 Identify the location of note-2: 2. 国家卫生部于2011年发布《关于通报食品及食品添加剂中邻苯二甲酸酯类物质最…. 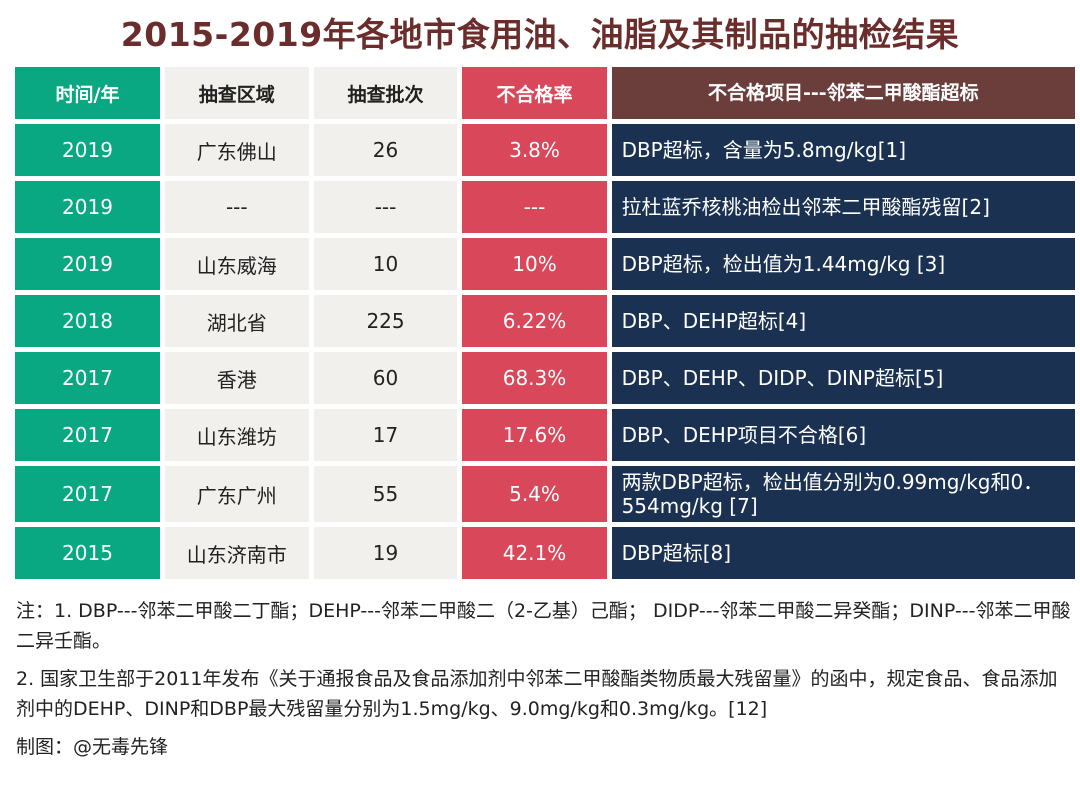
(537, 694).